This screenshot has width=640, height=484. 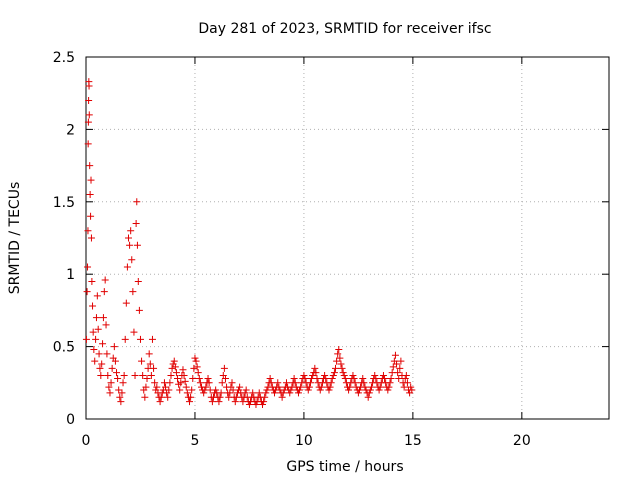 What do you see at coordinates (64, 348) in the screenshot?
I see `y-tick-label: 0.5` at bounding box center [64, 348].